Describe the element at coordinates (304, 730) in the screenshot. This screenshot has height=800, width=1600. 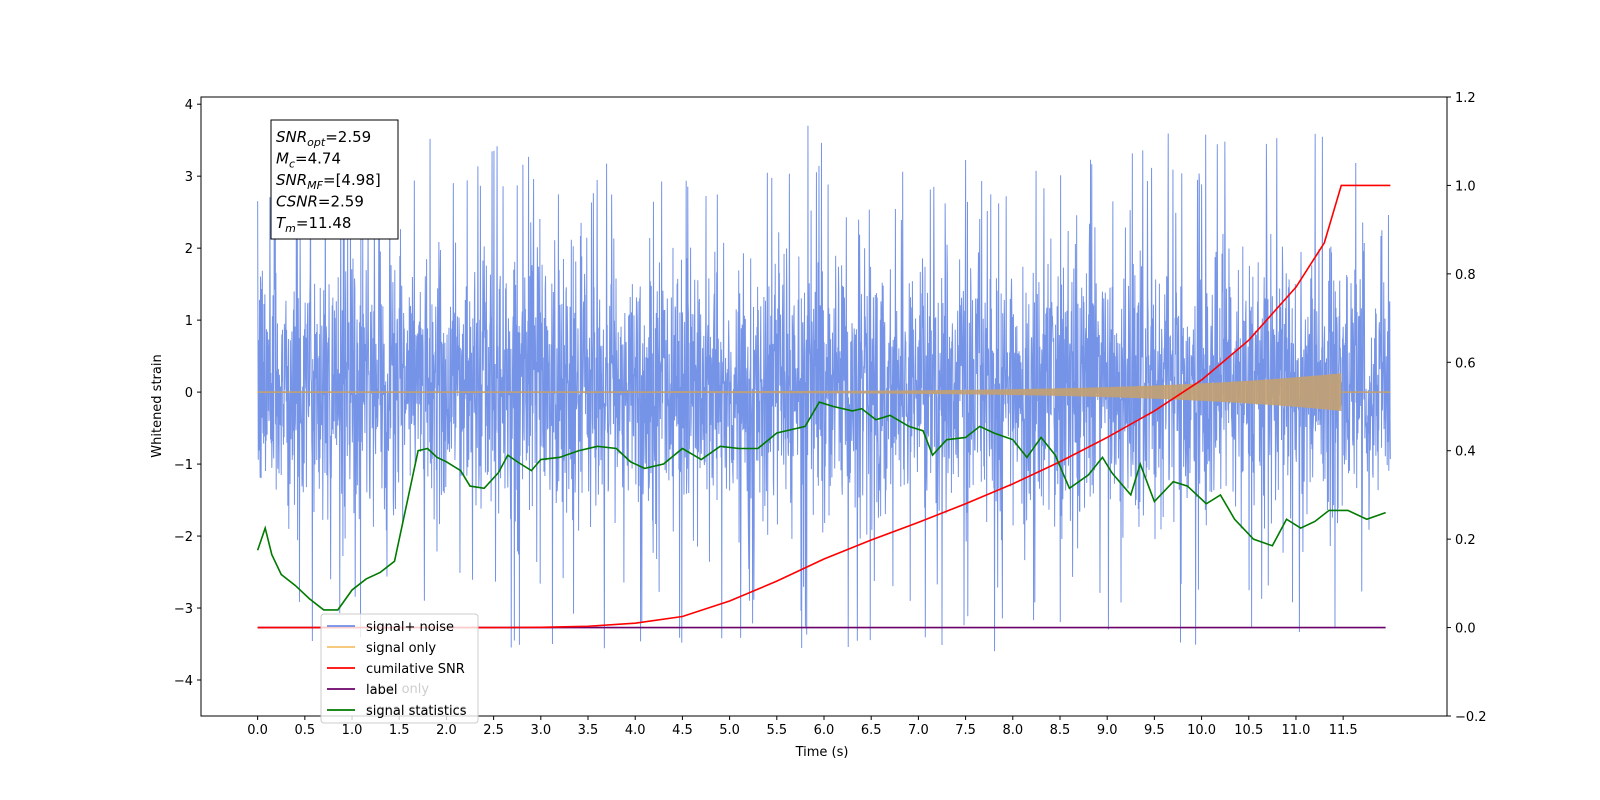
I see `x-tick-label-1: 0.5` at that location.